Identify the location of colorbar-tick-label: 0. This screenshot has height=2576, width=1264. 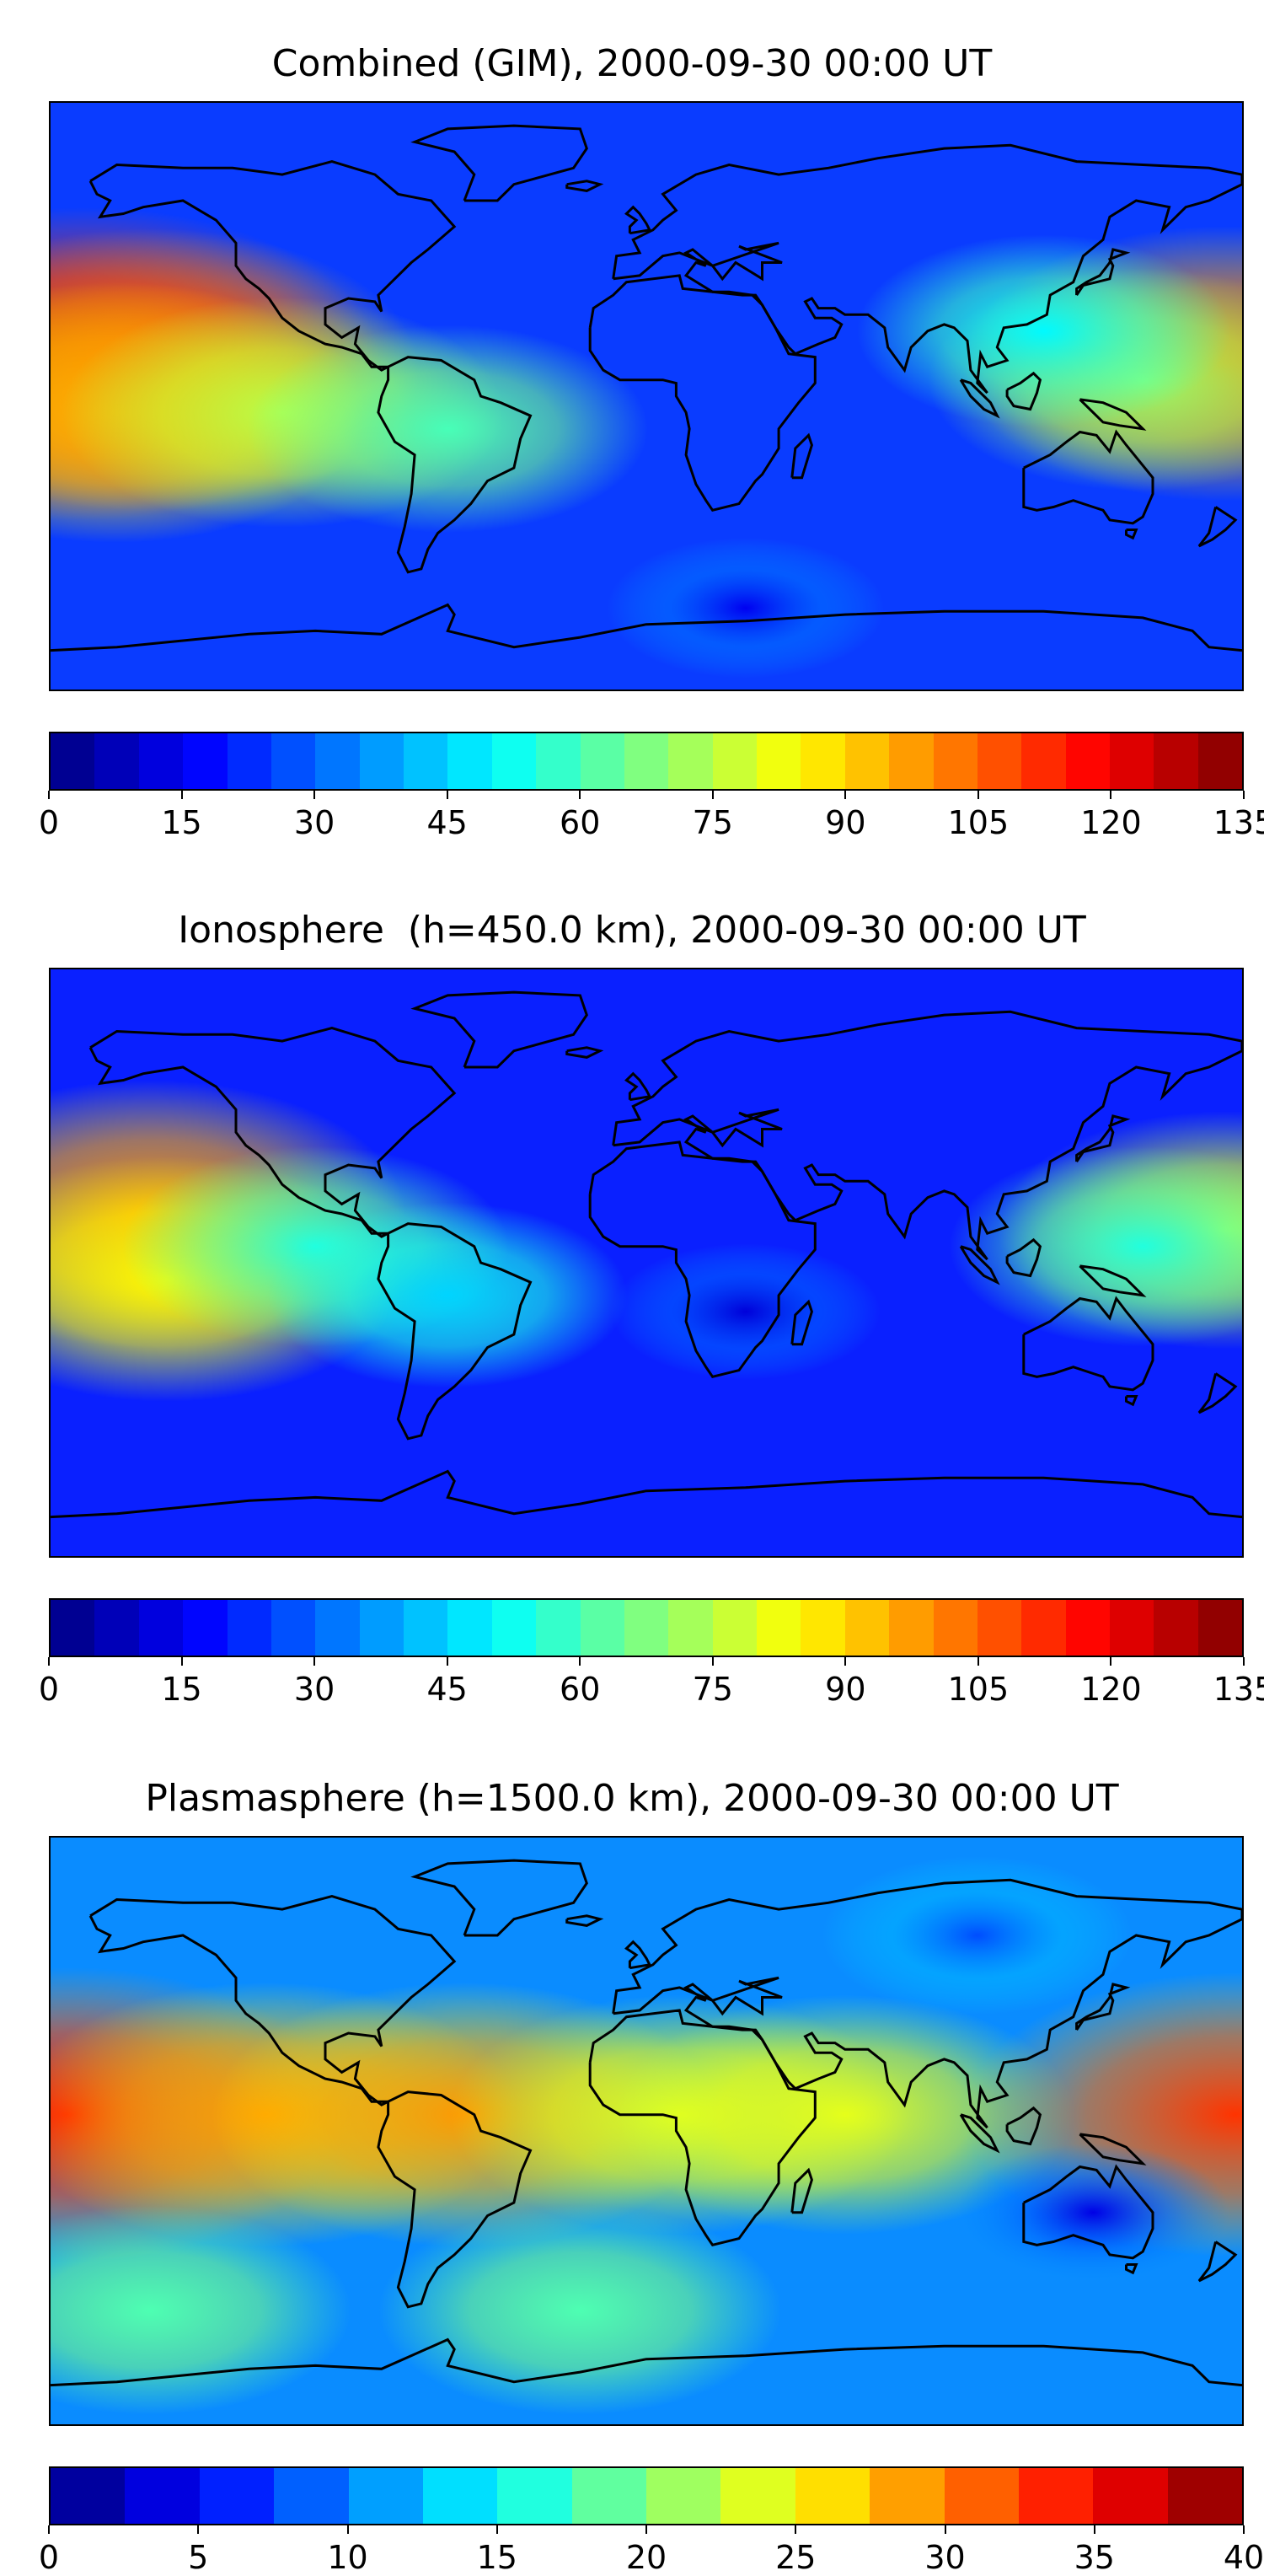
(49, 822).